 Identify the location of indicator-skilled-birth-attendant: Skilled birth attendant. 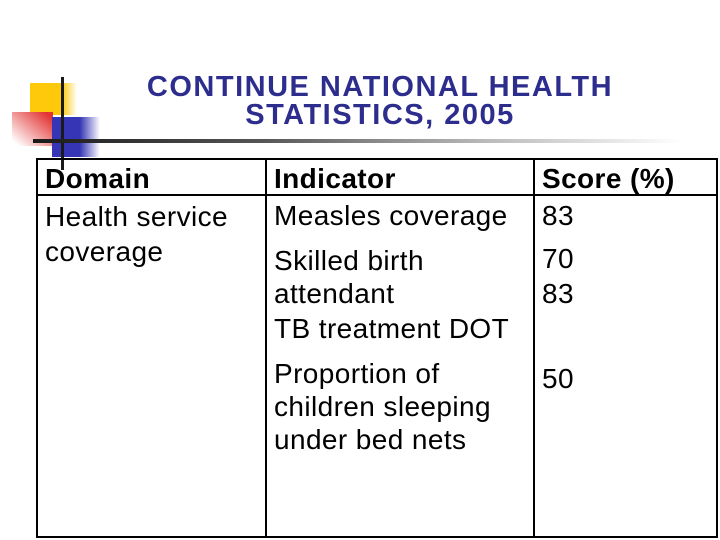
(349, 277).